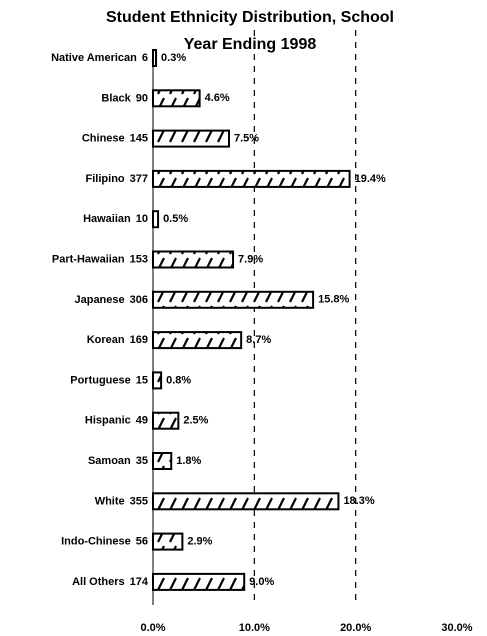  I want to click on category-count: 35, so click(142, 461).